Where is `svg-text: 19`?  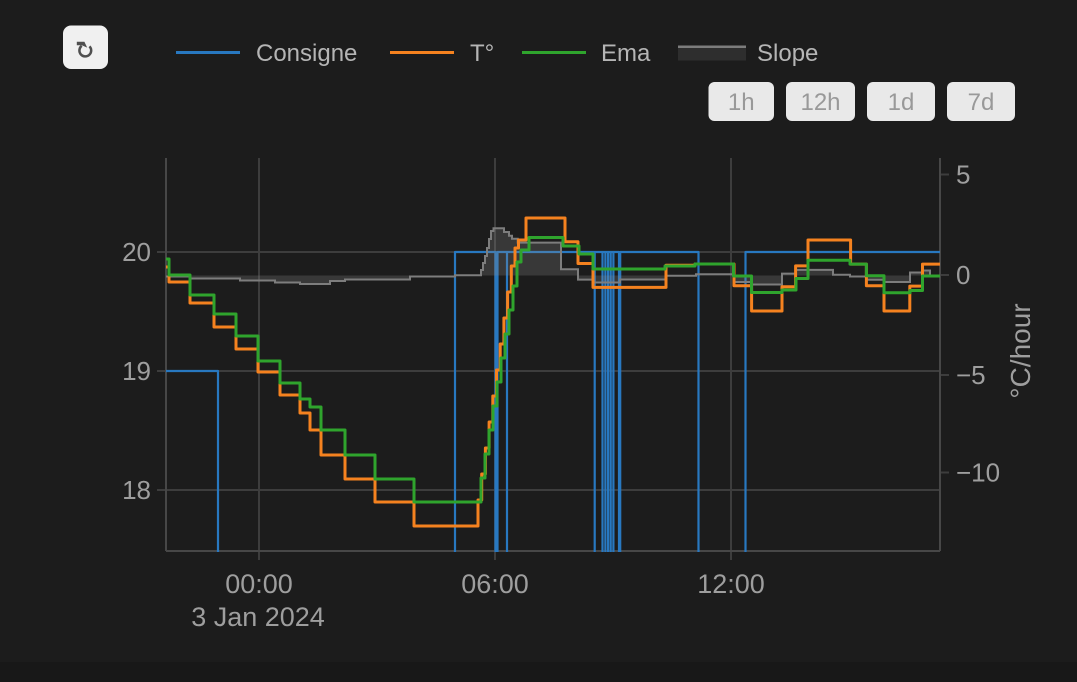
svg-text: 19 is located at coordinates (136, 371).